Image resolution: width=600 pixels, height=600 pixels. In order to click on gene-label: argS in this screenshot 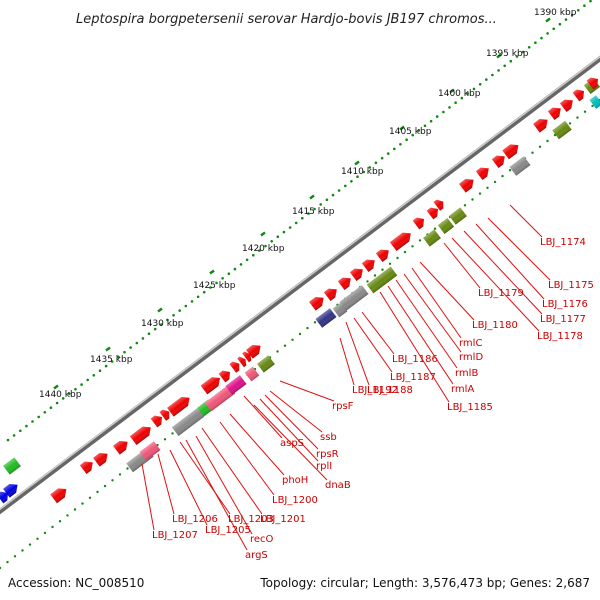, I will do `click(256, 555)`.